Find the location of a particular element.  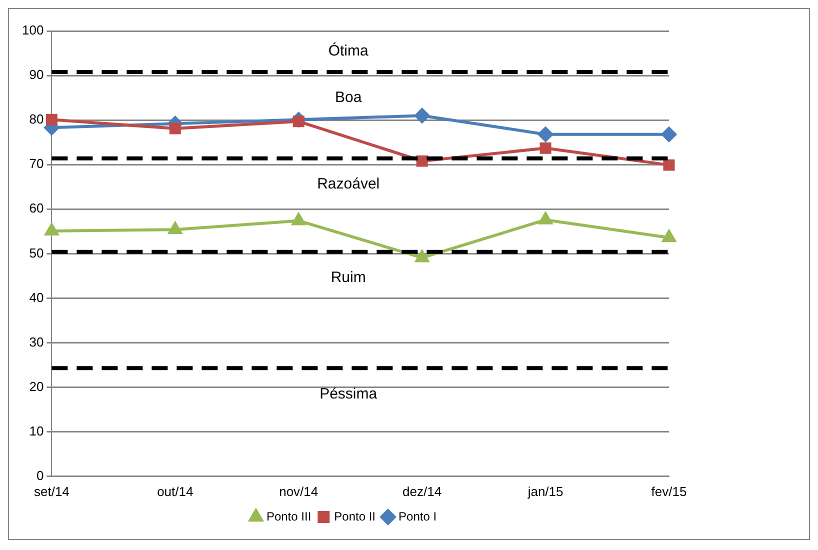

y-tick-label: 10 is located at coordinates (36, 430).